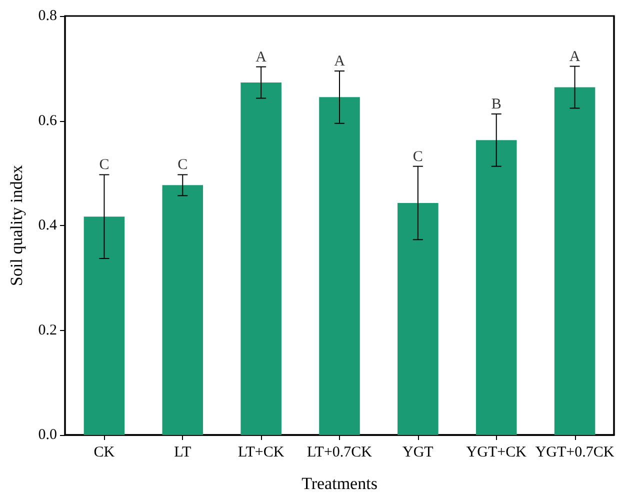  I want to click on x-tick-label: LT+CK, so click(261, 452).